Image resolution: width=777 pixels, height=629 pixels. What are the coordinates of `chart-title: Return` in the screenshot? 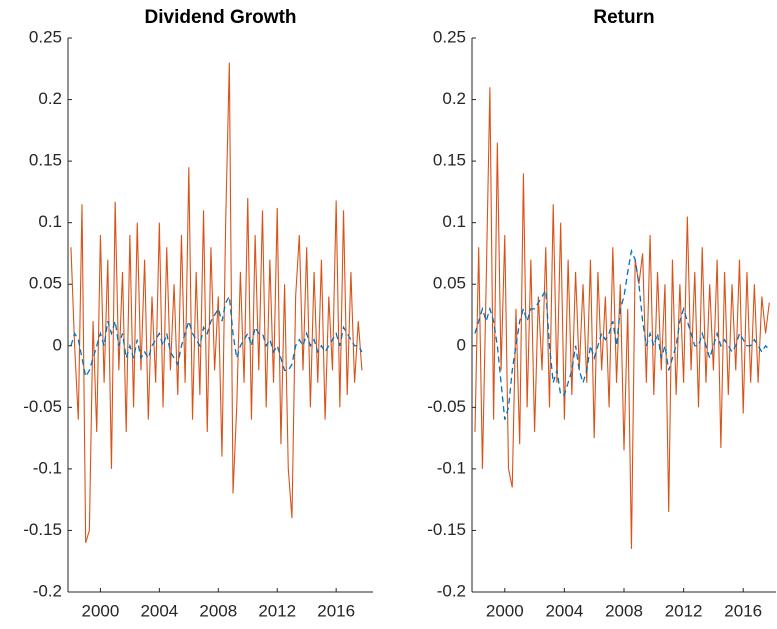 It's located at (623, 17).